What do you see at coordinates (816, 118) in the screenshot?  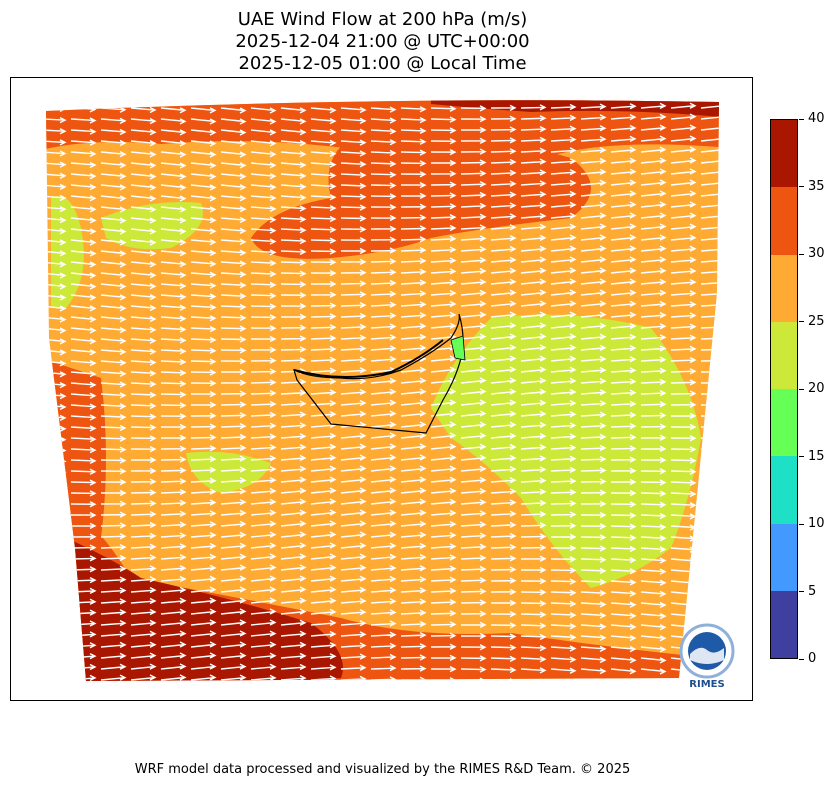 I see `colorbar-tick-label: 40` at bounding box center [816, 118].